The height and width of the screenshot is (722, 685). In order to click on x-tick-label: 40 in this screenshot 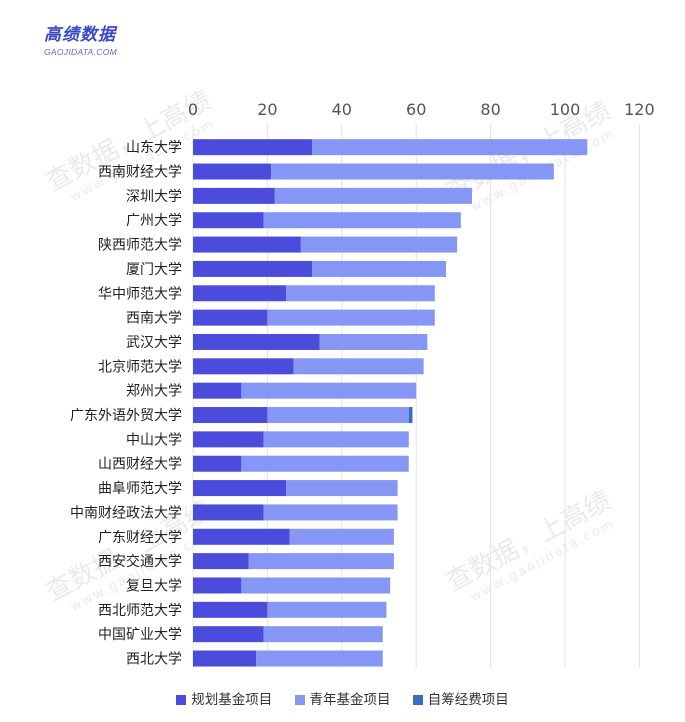, I will do `click(342, 109)`.